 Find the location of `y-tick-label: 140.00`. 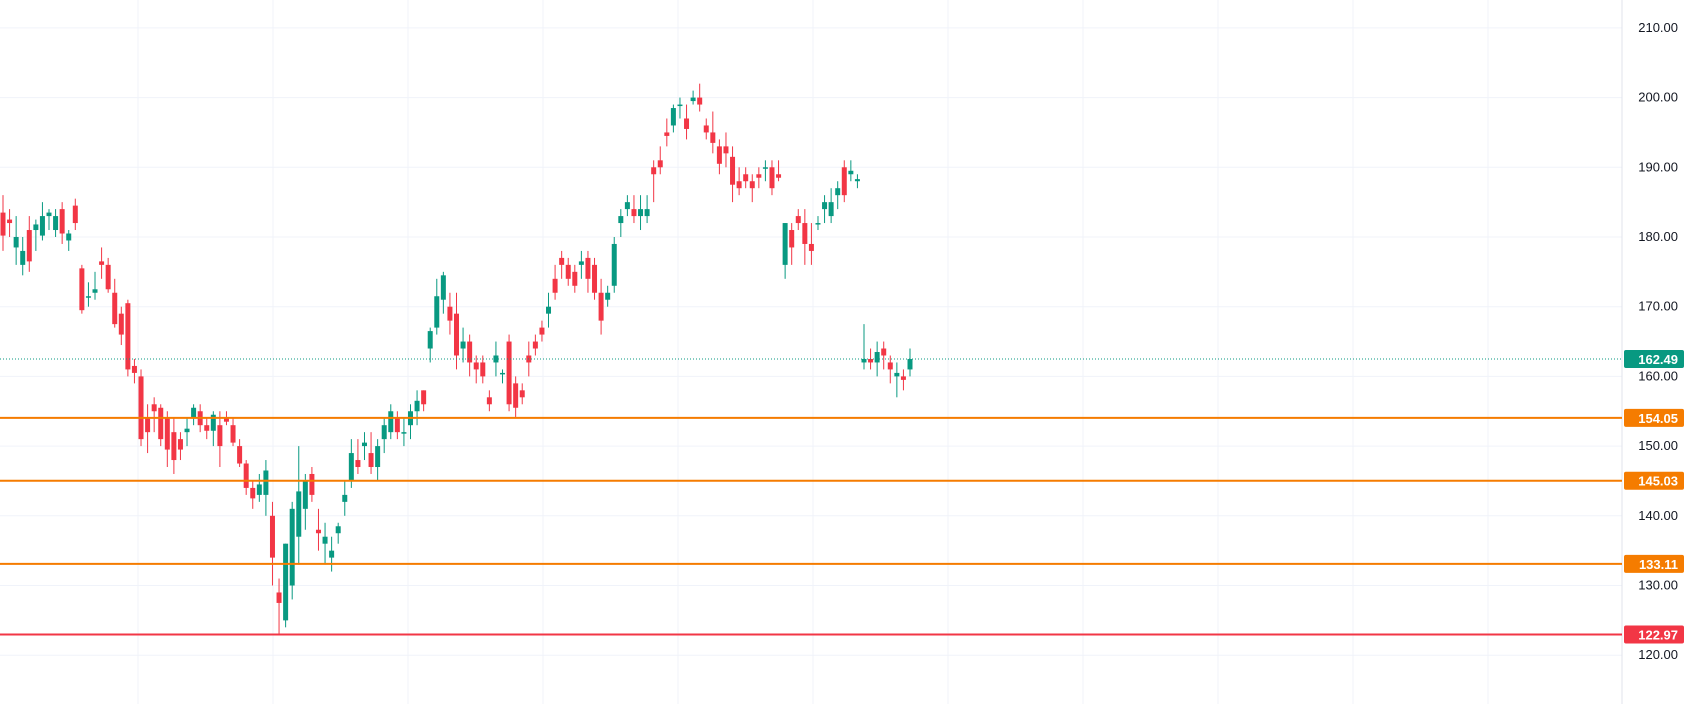

y-tick-label: 140.00 is located at coordinates (1658, 515).